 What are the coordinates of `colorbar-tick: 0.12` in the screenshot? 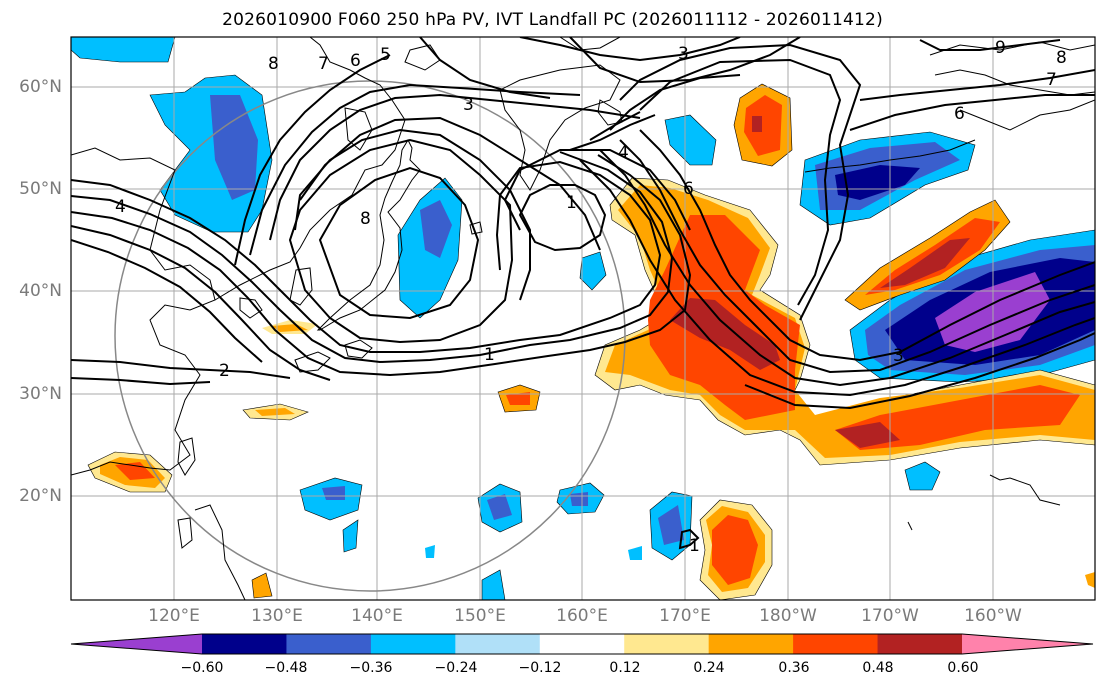 It's located at (625, 668).